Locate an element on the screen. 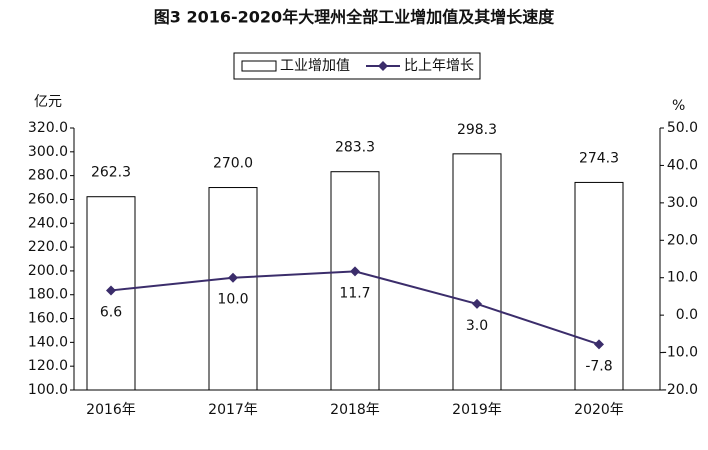  y2-tick-label: -20.0 is located at coordinates (680, 390).